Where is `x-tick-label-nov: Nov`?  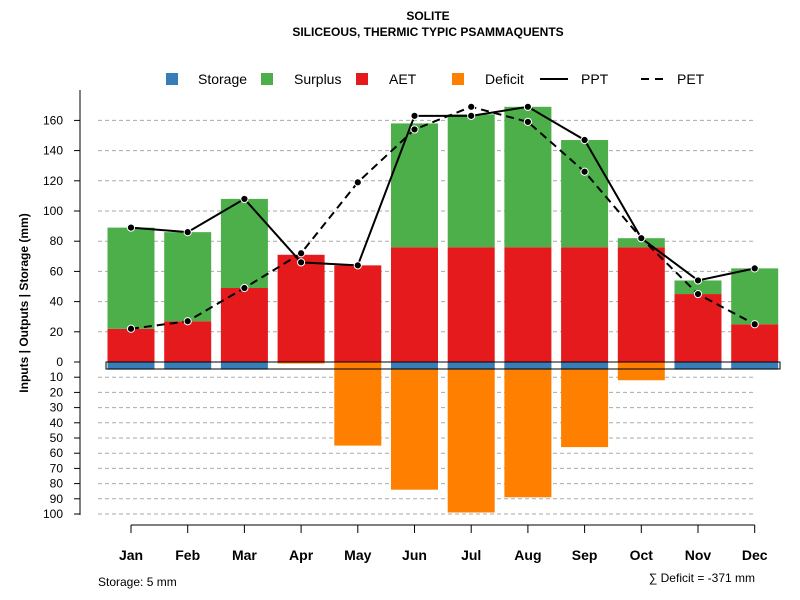 x-tick-label-nov: Nov is located at coordinates (698, 555).